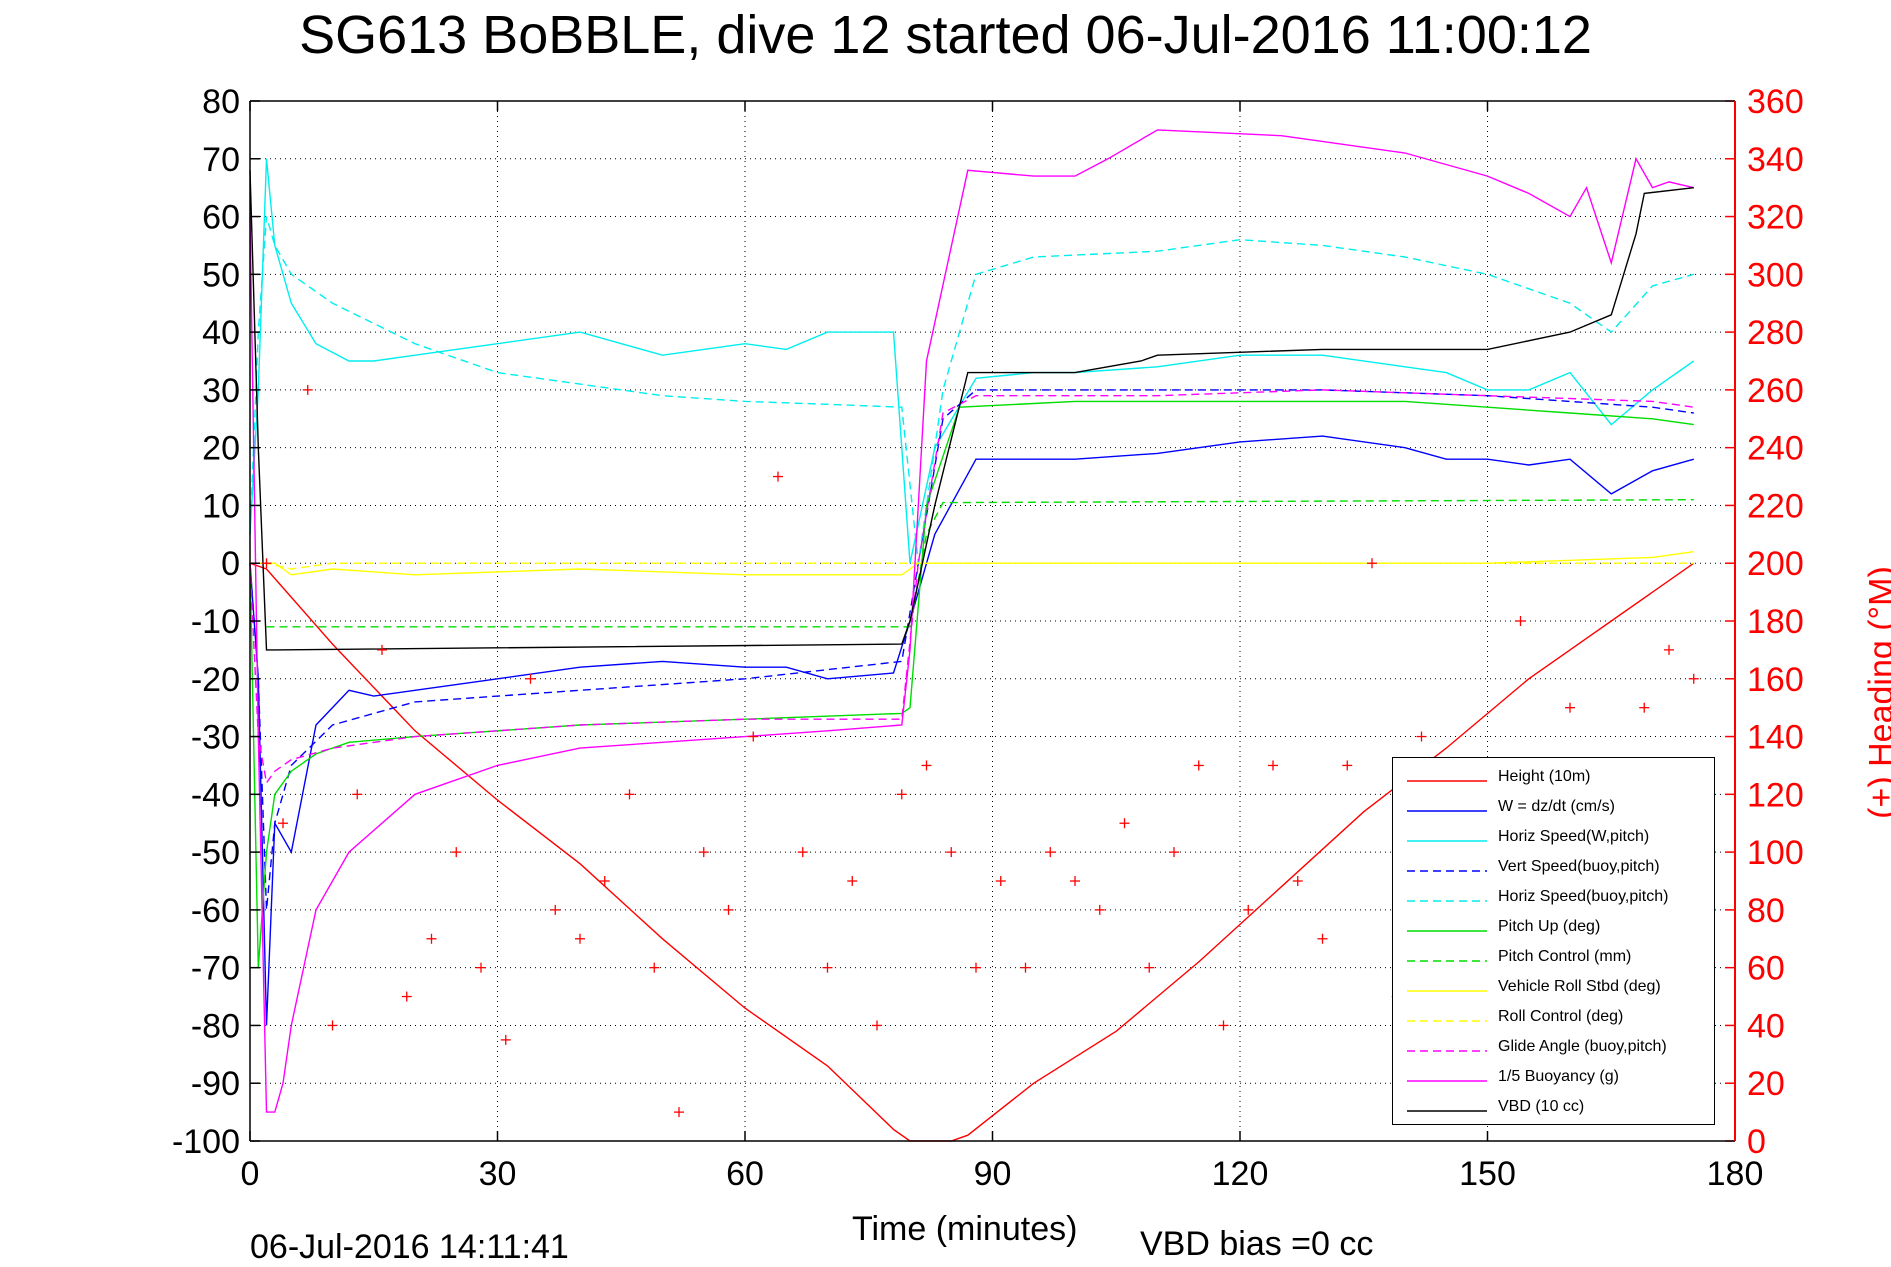 Image resolution: width=1891 pixels, height=1267 pixels. Describe the element at coordinates (215, 853) in the screenshot. I see `y-tick-label: -50` at that location.